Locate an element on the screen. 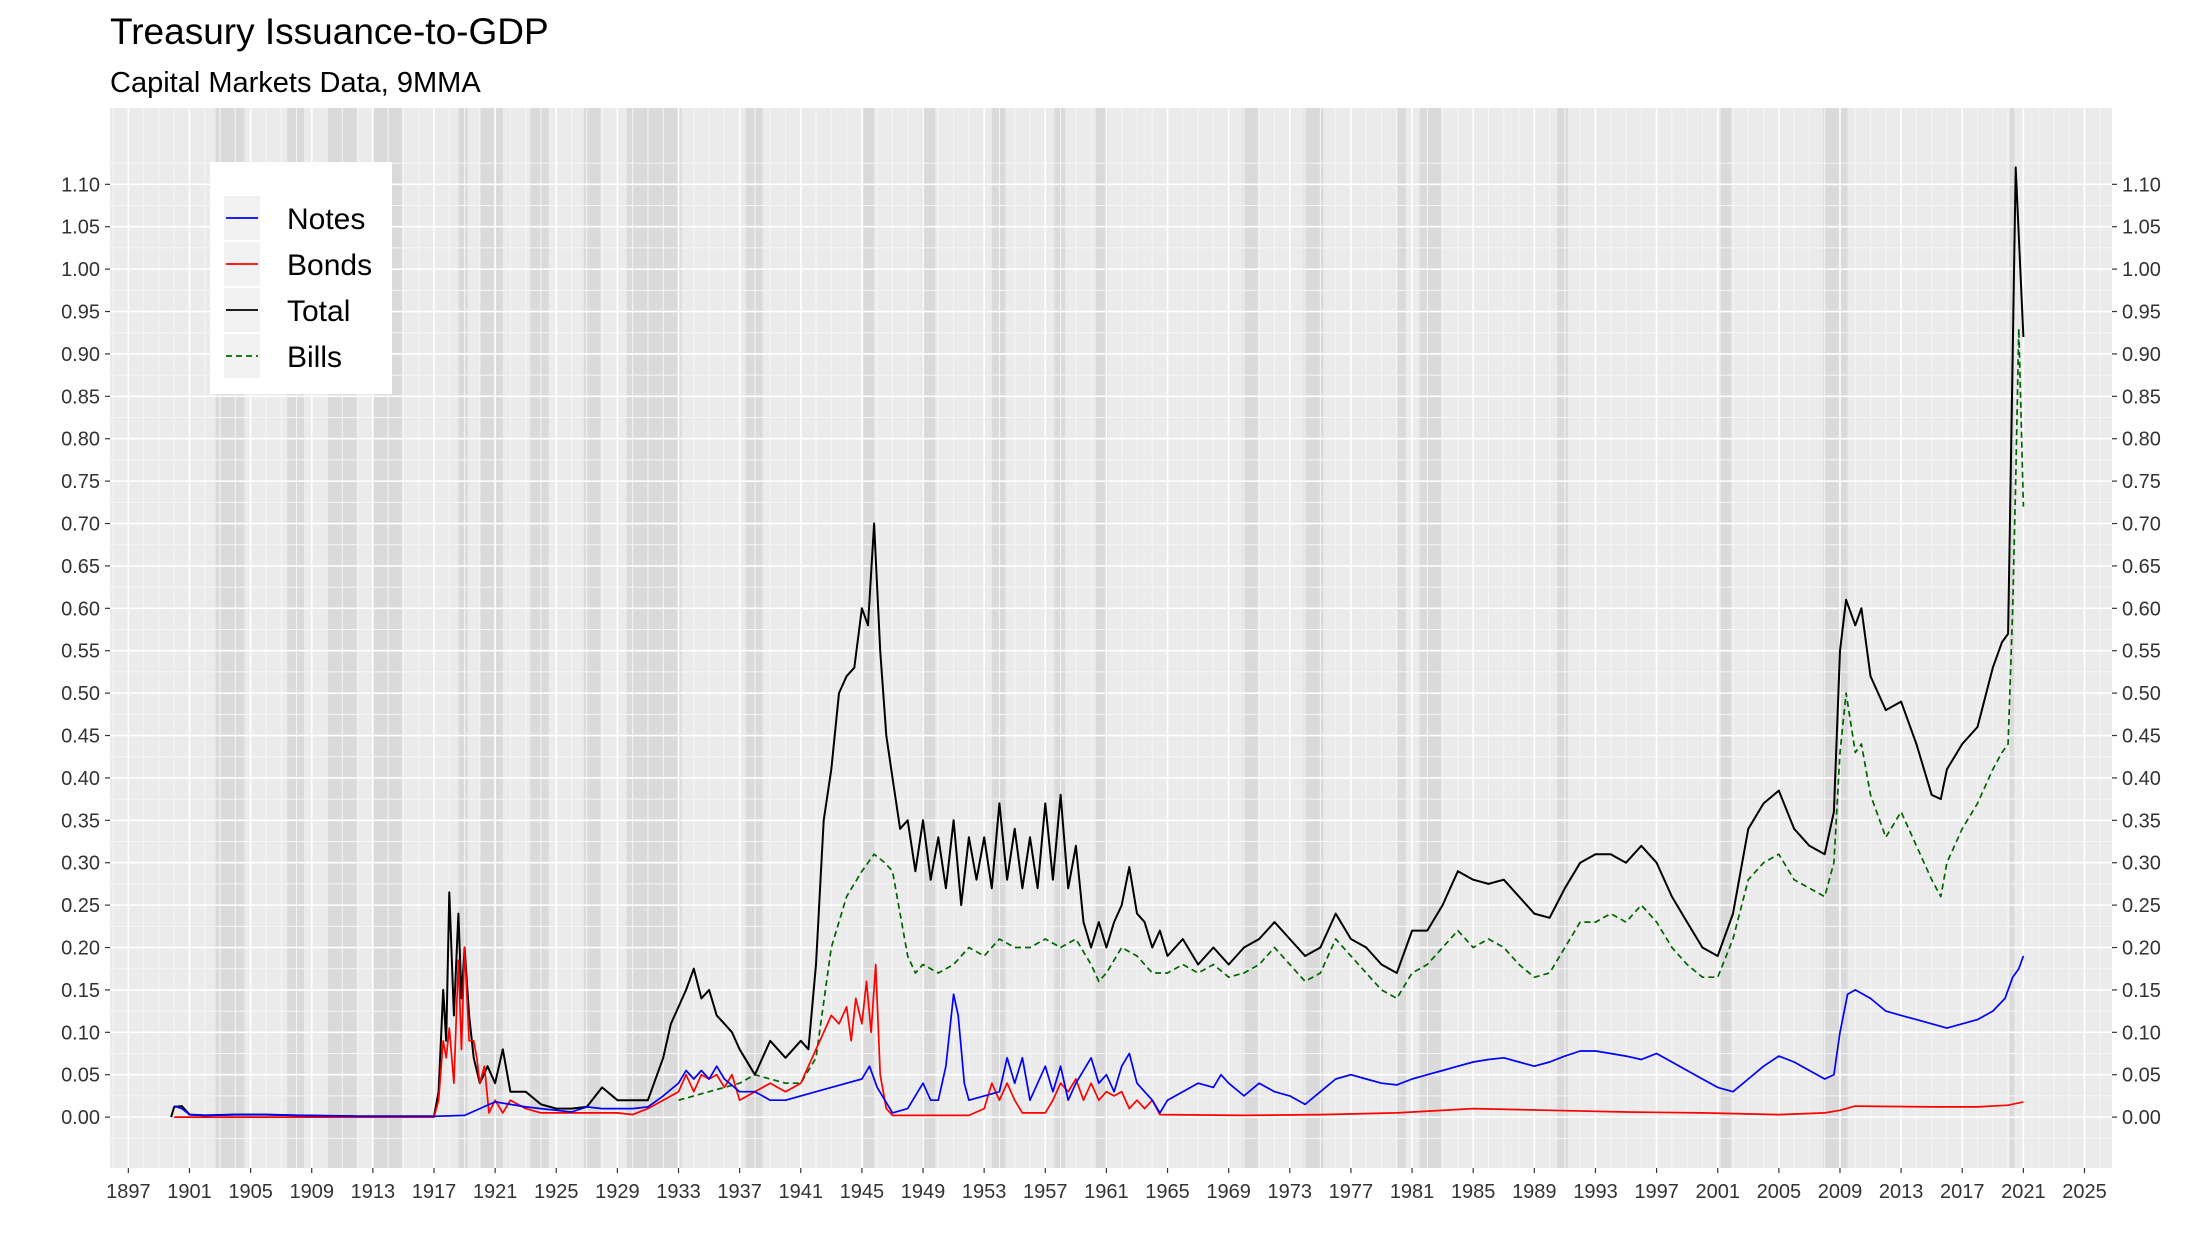 The image size is (2208, 1248). x-tick-label: 2025 is located at coordinates (2084, 1192).